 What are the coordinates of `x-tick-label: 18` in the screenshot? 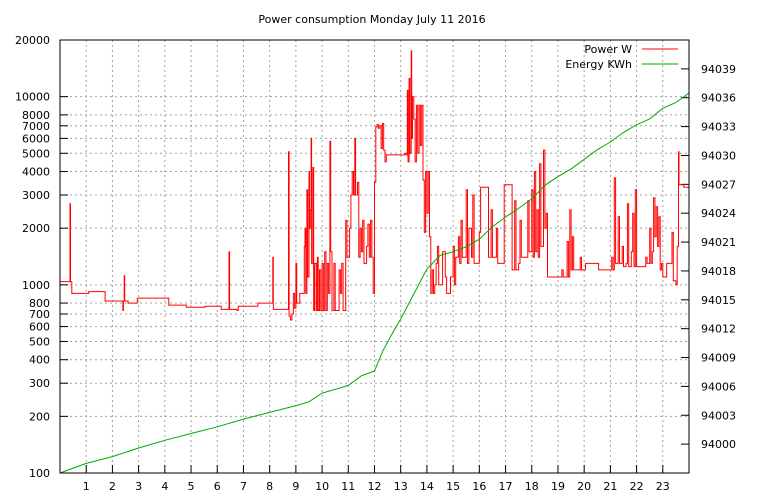 It's located at (532, 486).